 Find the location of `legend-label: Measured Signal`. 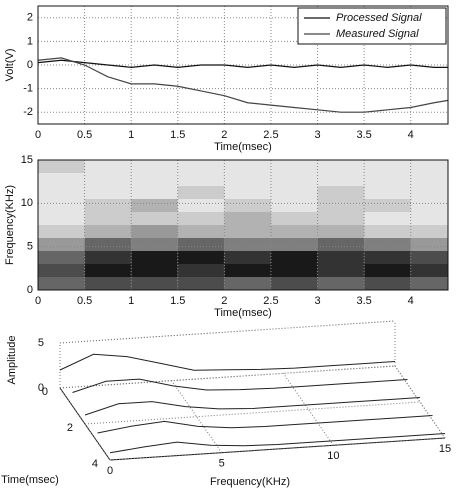

legend-label: Measured Signal is located at coordinates (377, 34).